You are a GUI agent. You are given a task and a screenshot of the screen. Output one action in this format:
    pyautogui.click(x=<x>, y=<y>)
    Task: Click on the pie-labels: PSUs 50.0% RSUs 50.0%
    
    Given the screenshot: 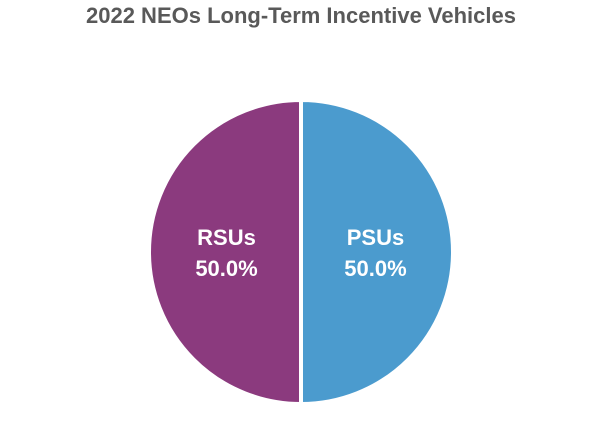 What is the action you would take?
    pyautogui.click(x=300, y=253)
    